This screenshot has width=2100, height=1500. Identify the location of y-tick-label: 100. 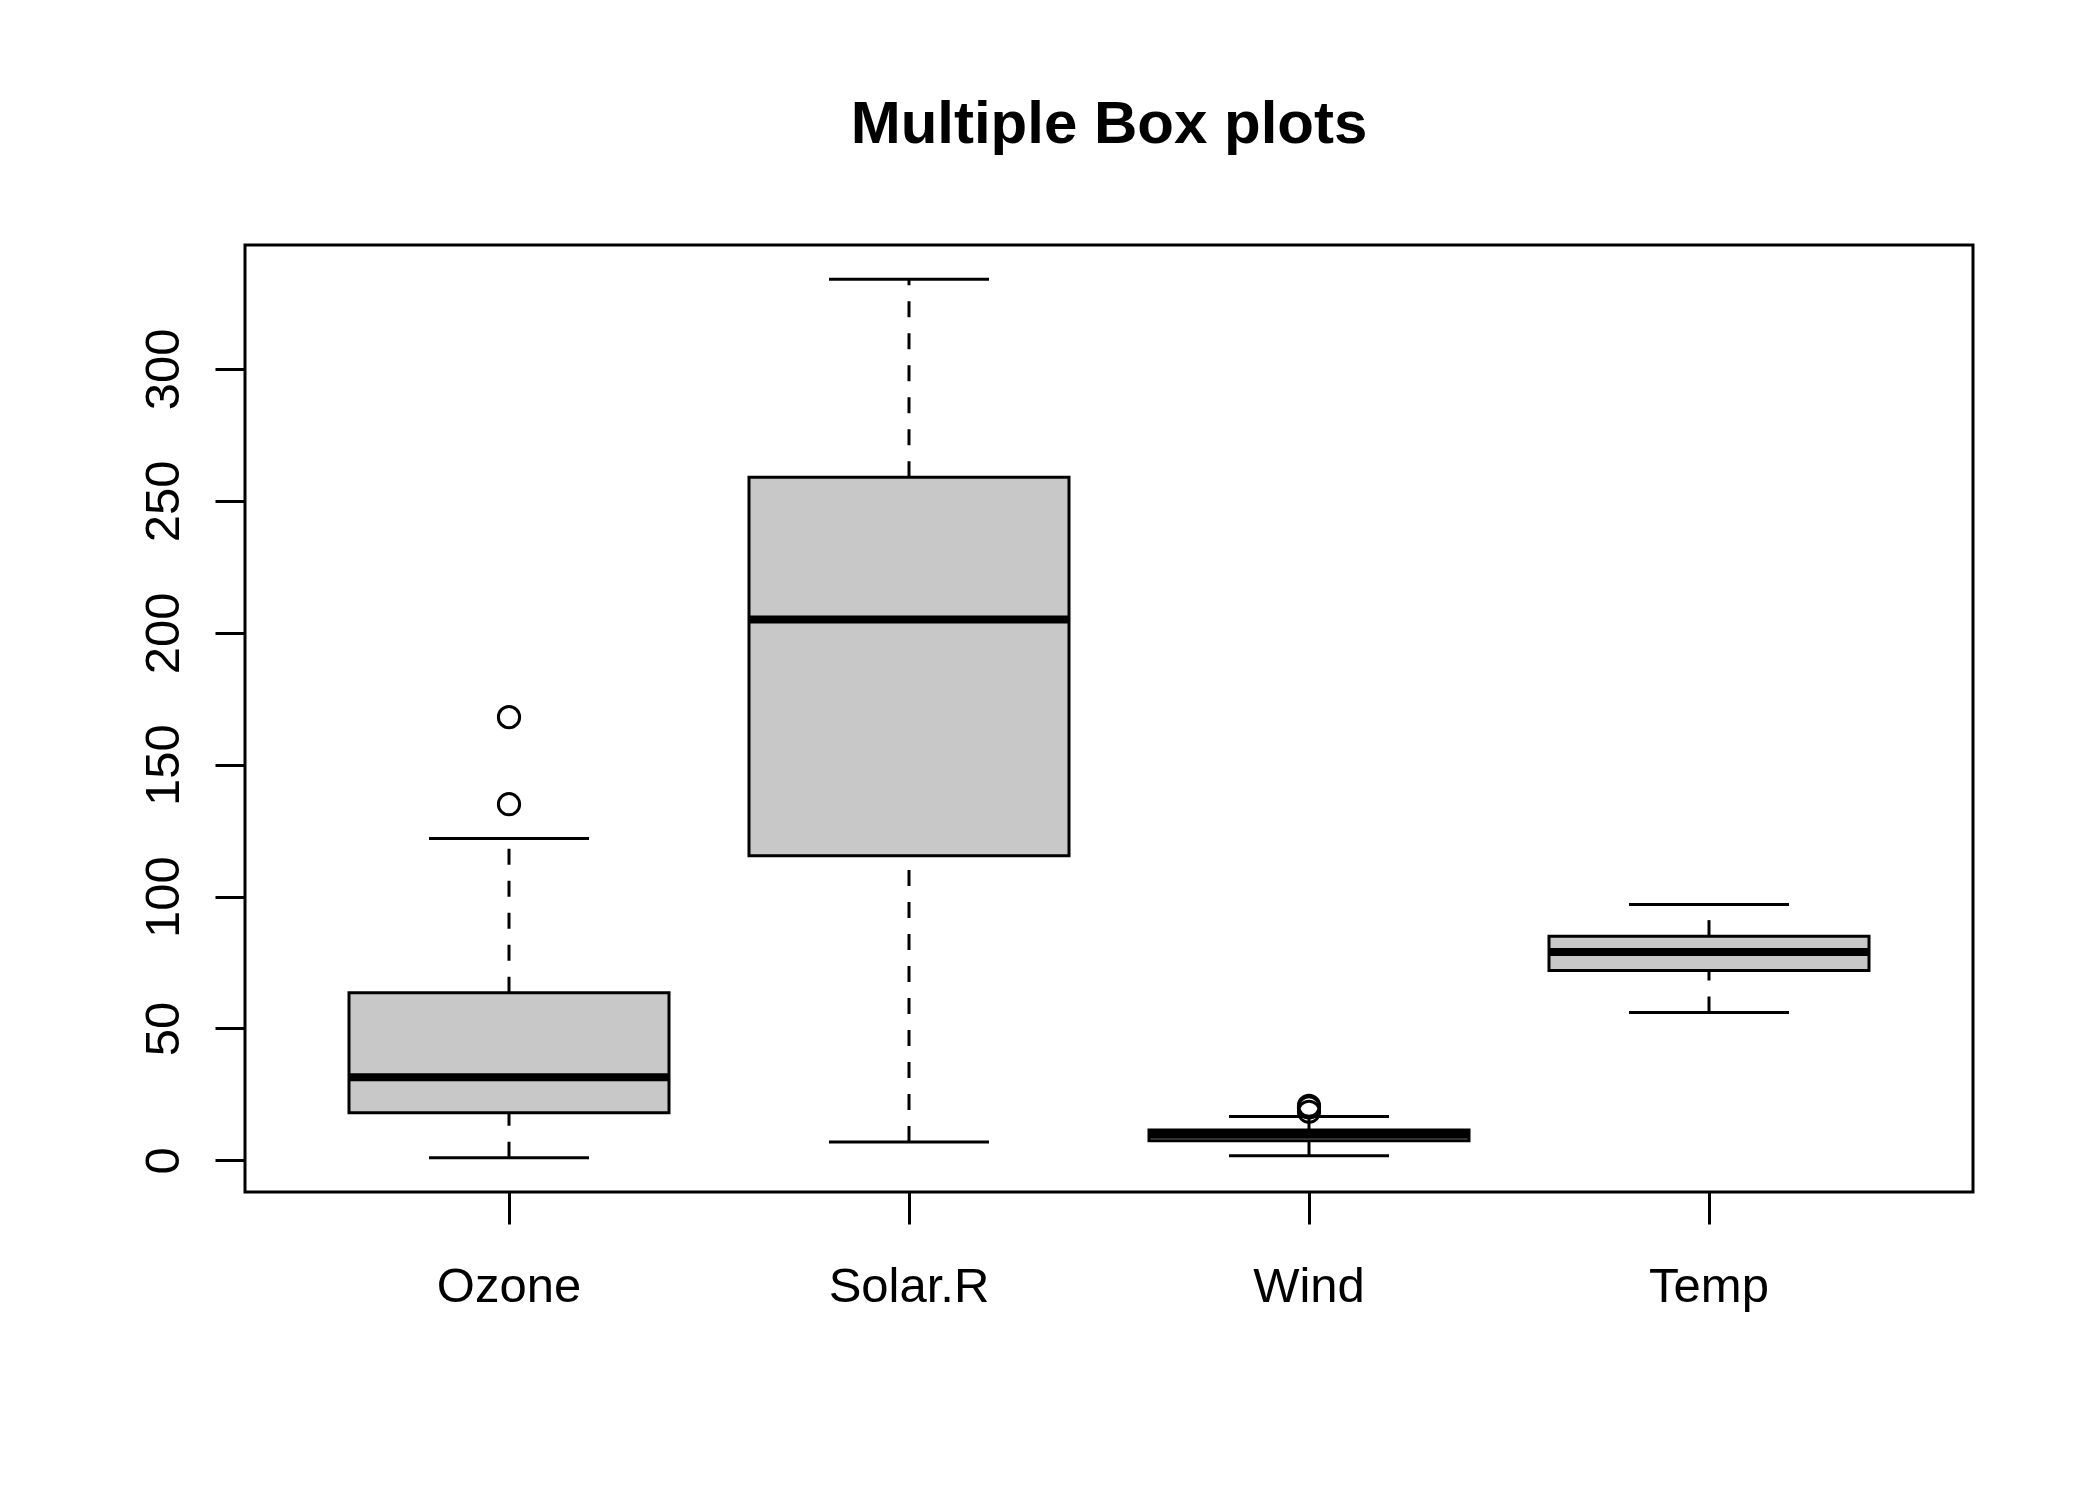
(161, 897).